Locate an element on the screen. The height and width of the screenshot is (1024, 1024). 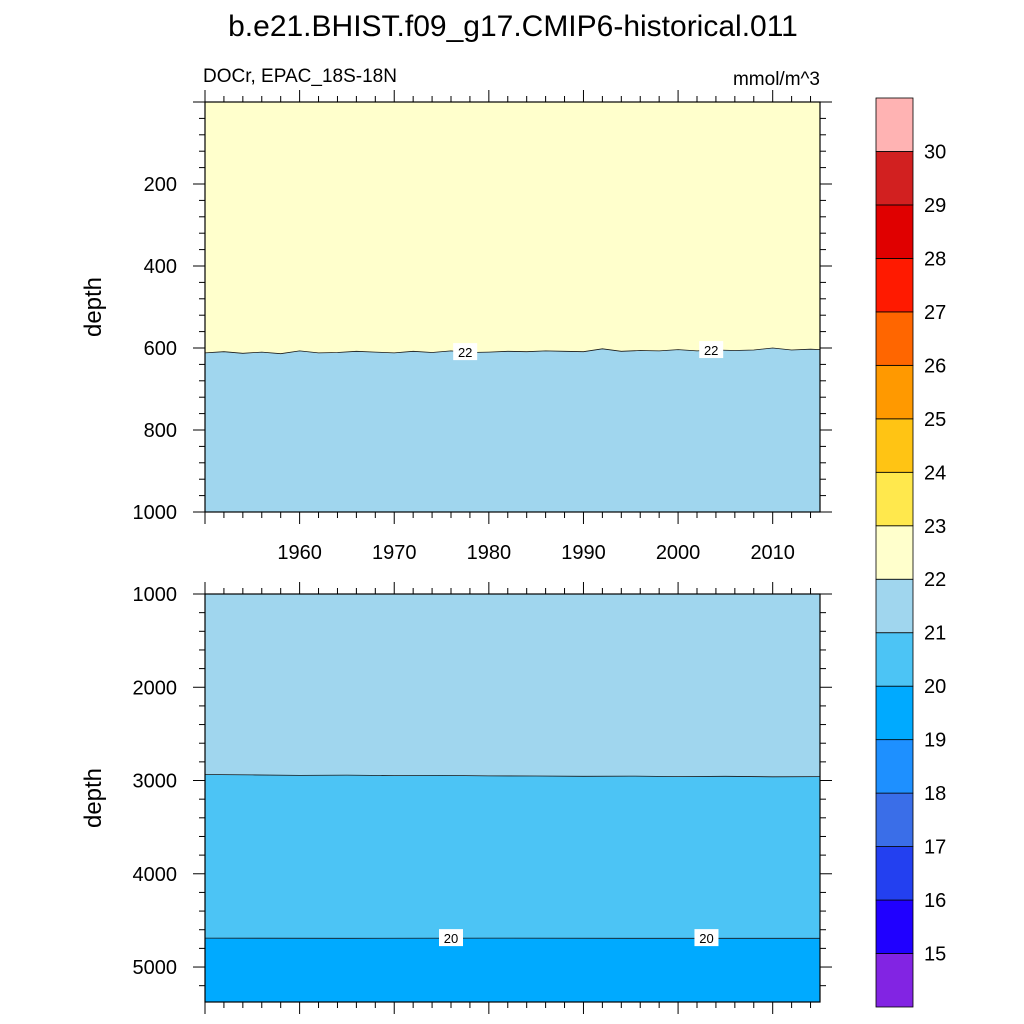
colorbar-label: 30 is located at coordinates (935, 152).